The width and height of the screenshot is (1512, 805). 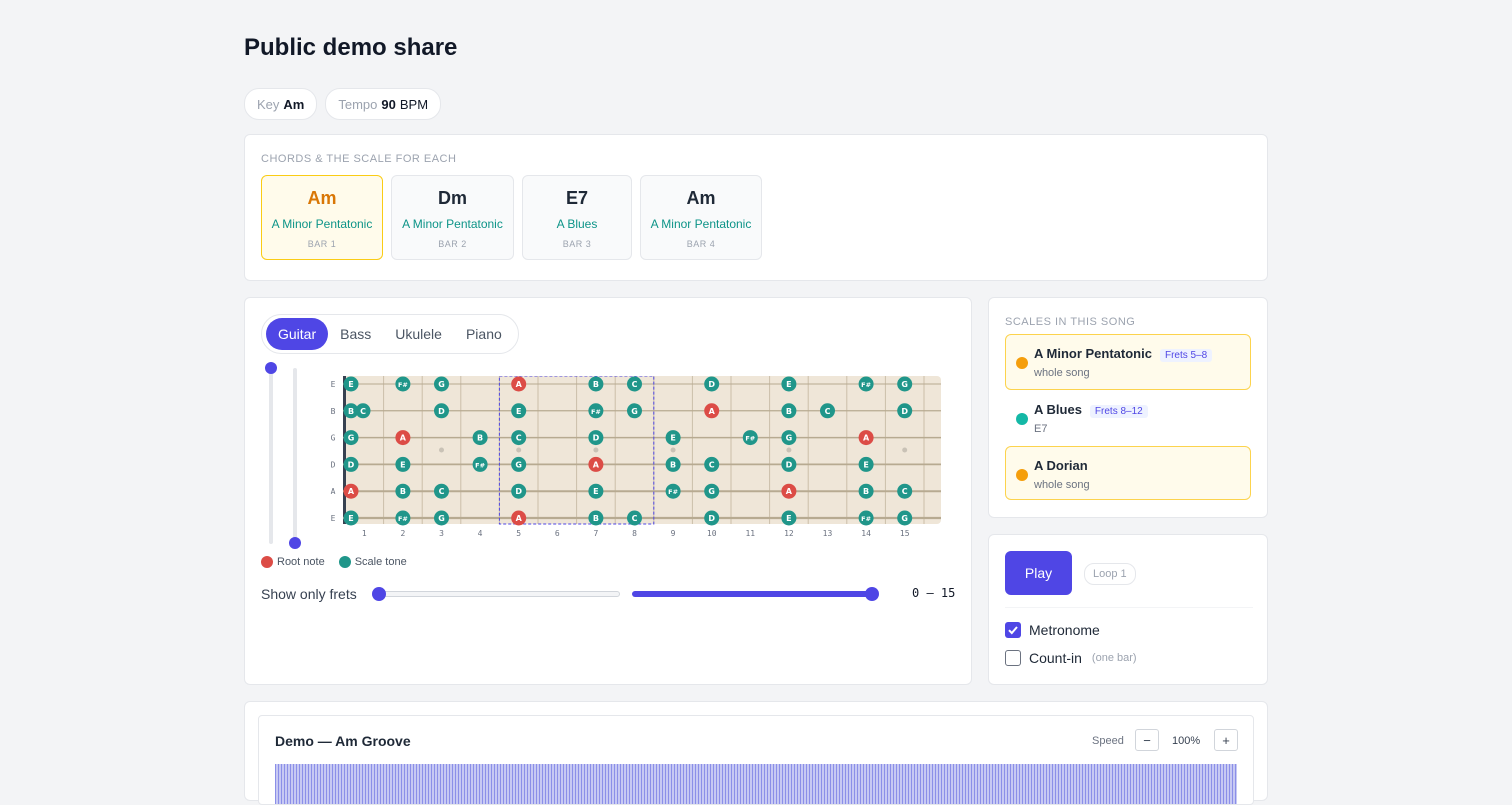 What do you see at coordinates (414, 104) in the screenshot?
I see `tempo-unit: BPM` at bounding box center [414, 104].